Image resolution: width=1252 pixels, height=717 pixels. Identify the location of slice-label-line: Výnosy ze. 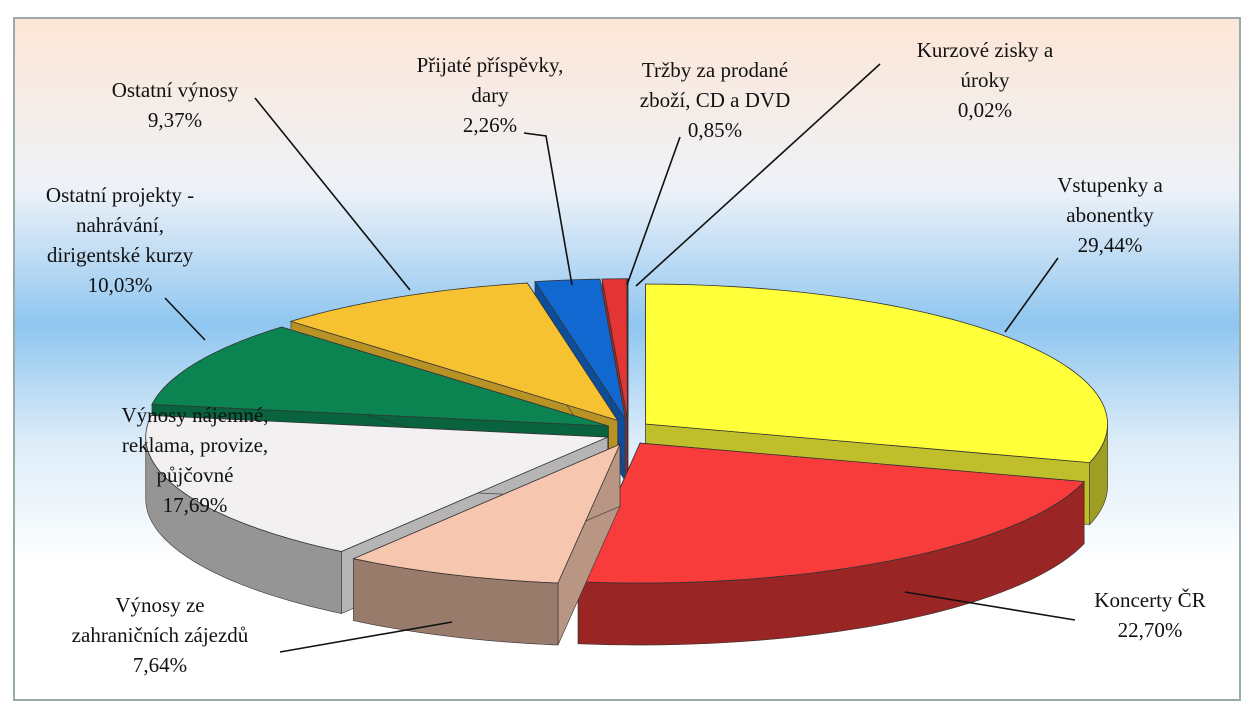
(159, 605).